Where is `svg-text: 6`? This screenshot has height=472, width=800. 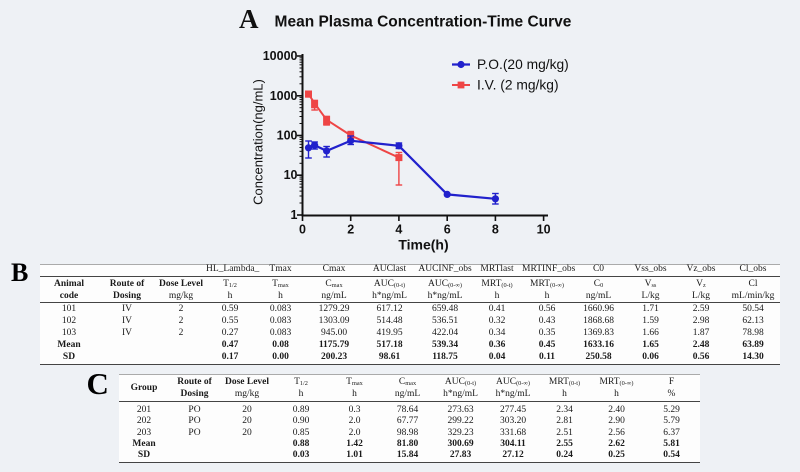
svg-text: 6 is located at coordinates (447, 230).